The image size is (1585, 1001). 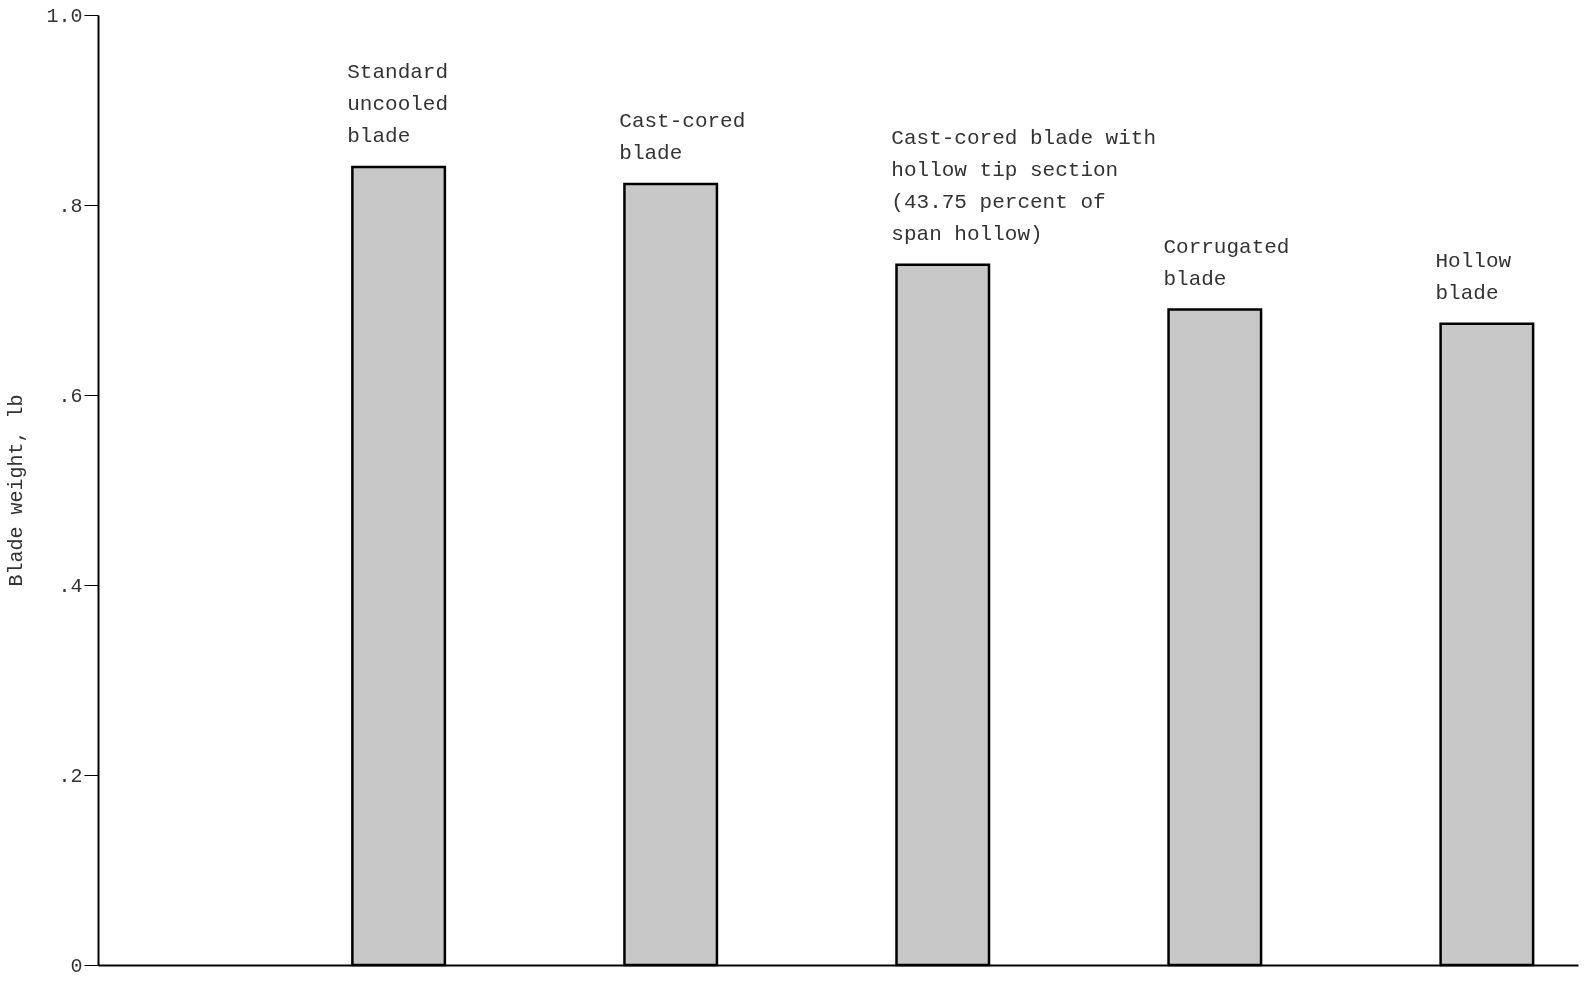 I want to click on x-tick-label: Cast-cored blade, so click(x=682, y=138).